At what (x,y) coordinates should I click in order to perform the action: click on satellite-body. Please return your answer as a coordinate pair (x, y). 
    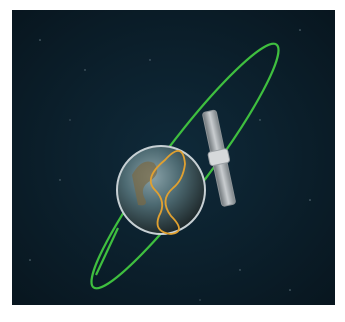
    Looking at the image, I should click on (218, 157).